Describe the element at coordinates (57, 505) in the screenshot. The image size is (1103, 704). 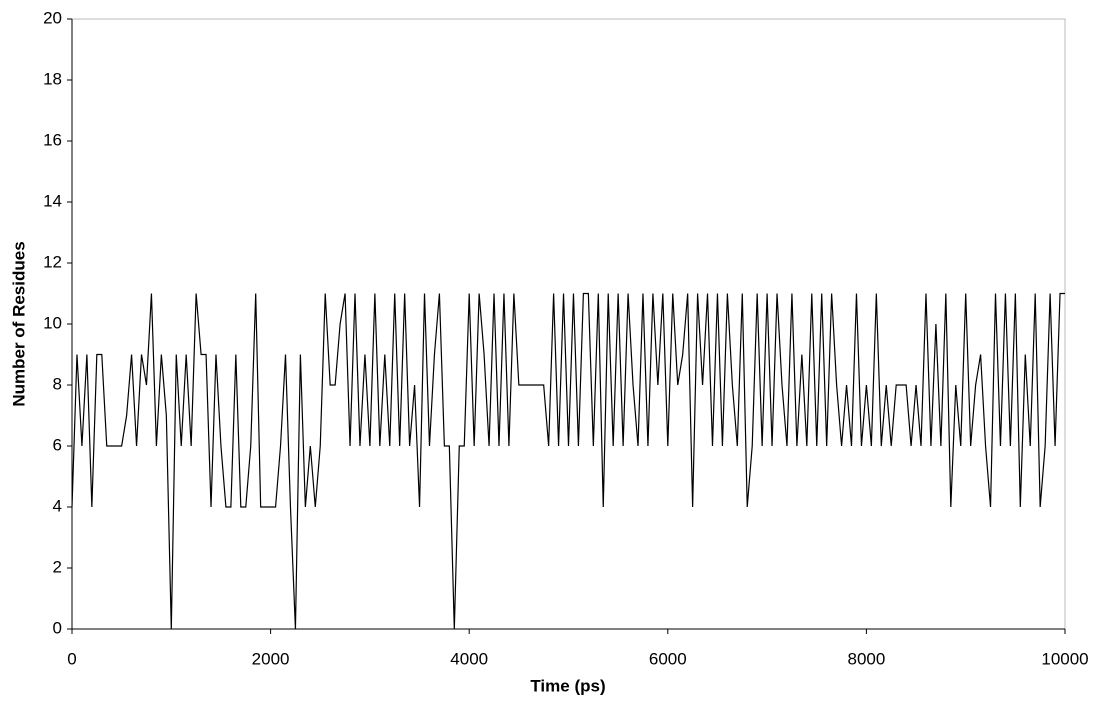
I see `y-tick-label: 4` at that location.